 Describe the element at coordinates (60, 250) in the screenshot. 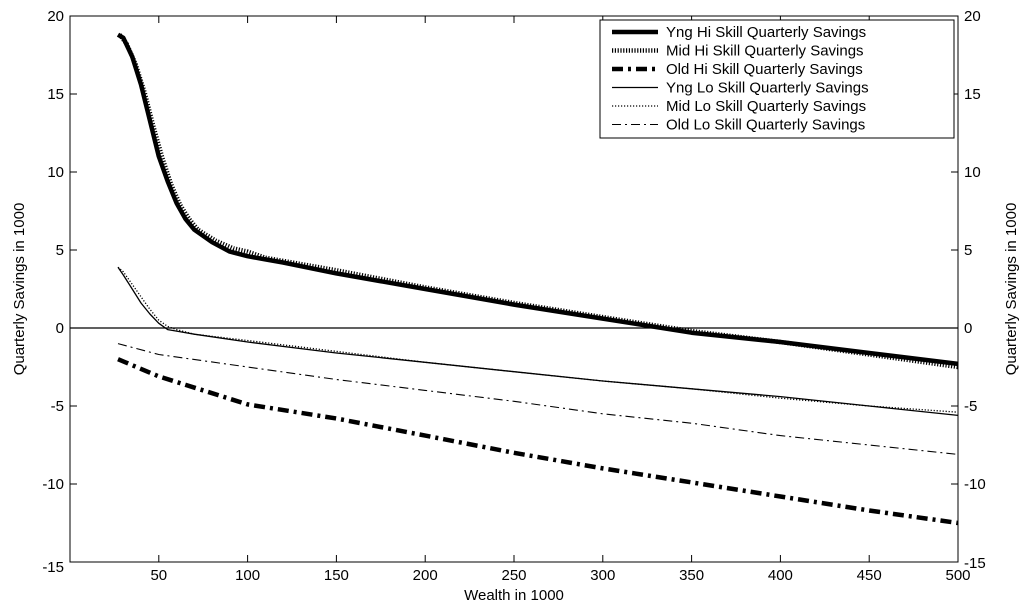

I see `y-tick-label-left: 5` at that location.